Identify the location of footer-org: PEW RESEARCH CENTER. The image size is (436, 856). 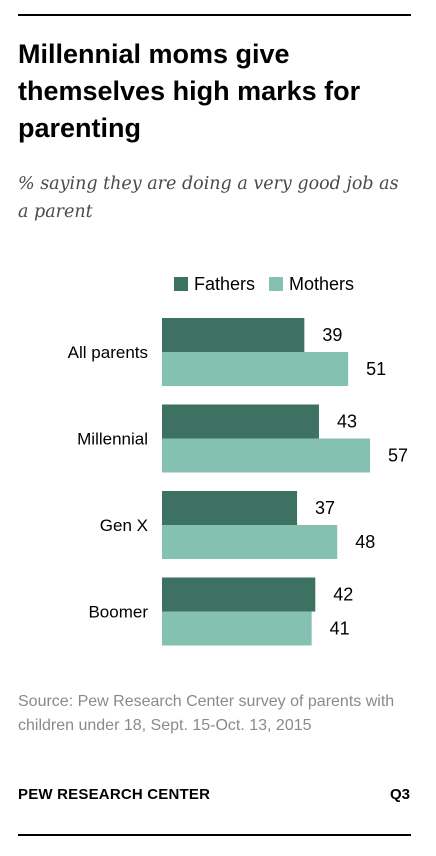
(114, 794).